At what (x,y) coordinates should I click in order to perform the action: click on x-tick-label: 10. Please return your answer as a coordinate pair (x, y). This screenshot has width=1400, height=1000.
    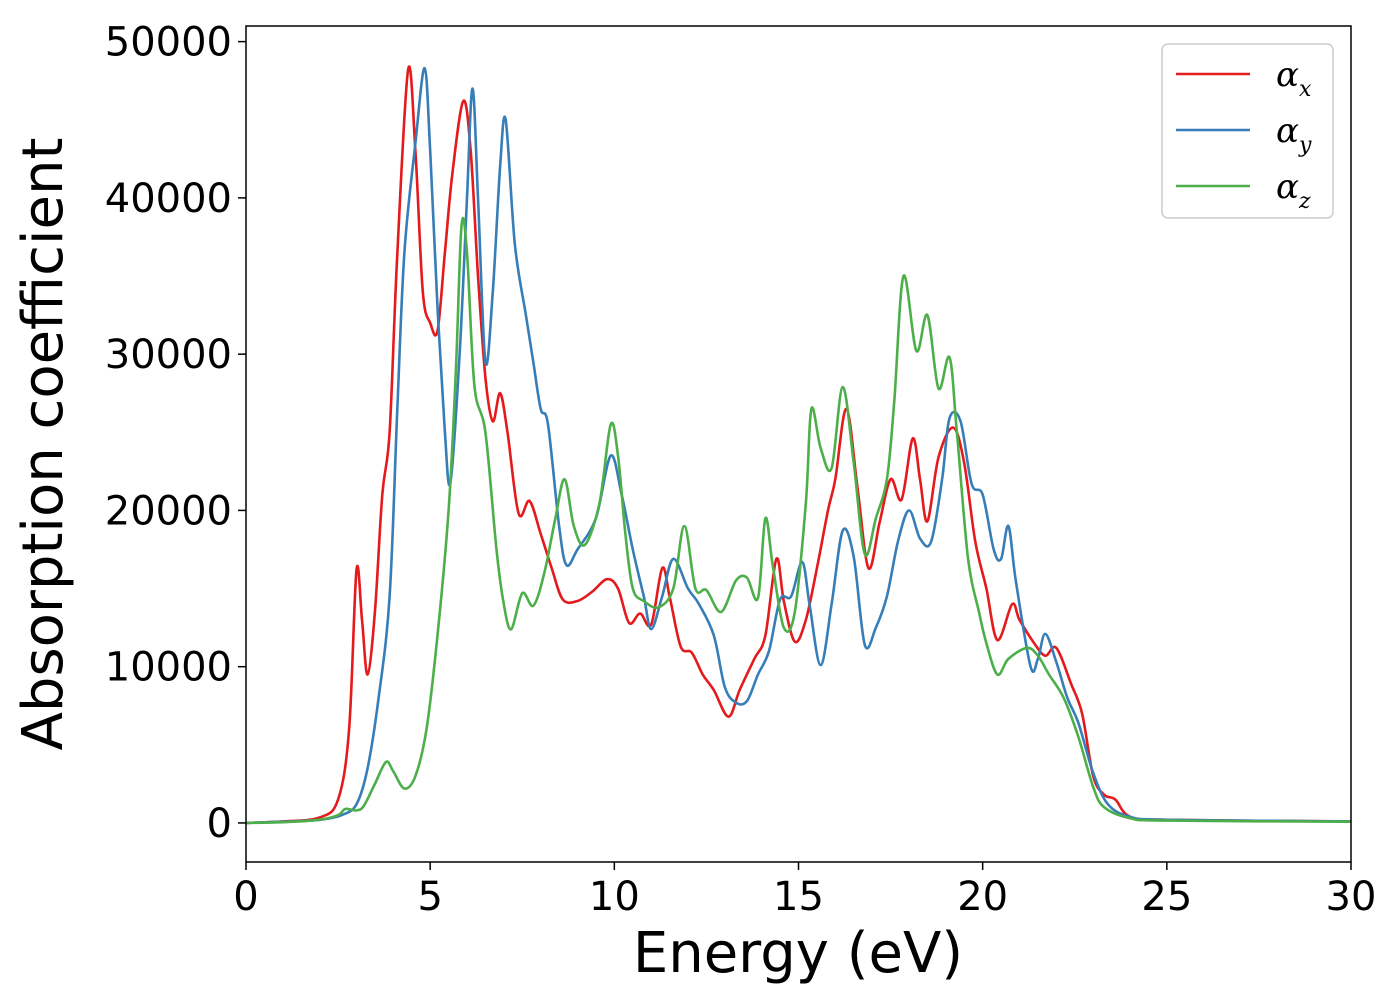
    Looking at the image, I should click on (614, 897).